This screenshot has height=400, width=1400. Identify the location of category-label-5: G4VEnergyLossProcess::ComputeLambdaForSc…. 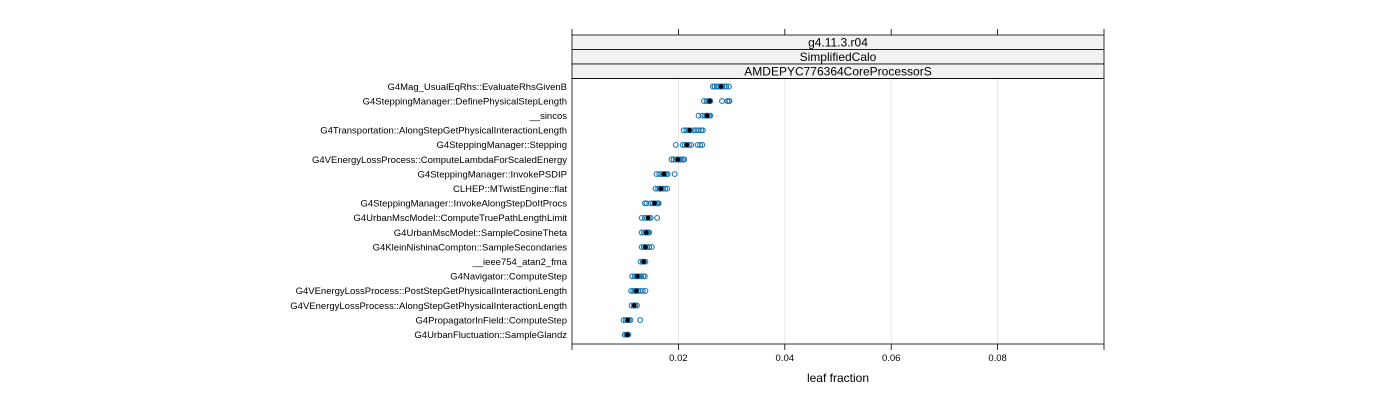
(439, 160).